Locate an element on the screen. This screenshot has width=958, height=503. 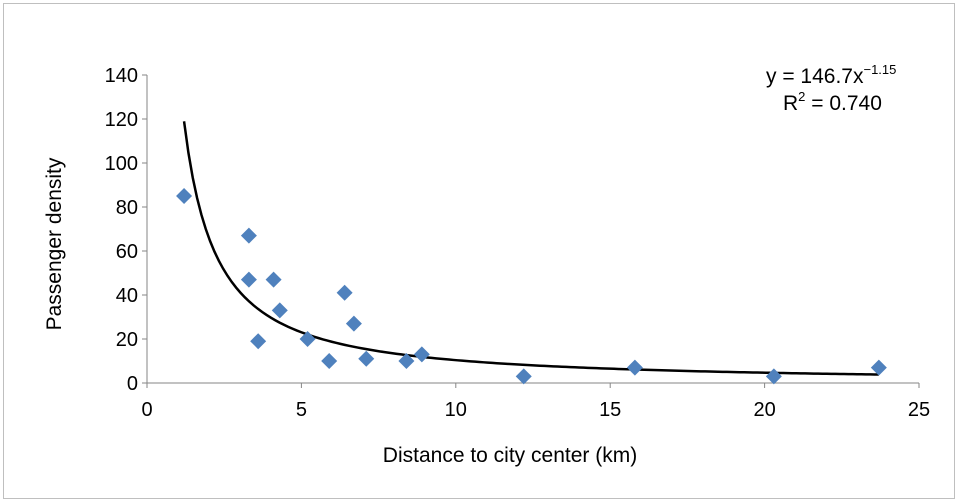
x-tick-label: 20 is located at coordinates (764, 410).